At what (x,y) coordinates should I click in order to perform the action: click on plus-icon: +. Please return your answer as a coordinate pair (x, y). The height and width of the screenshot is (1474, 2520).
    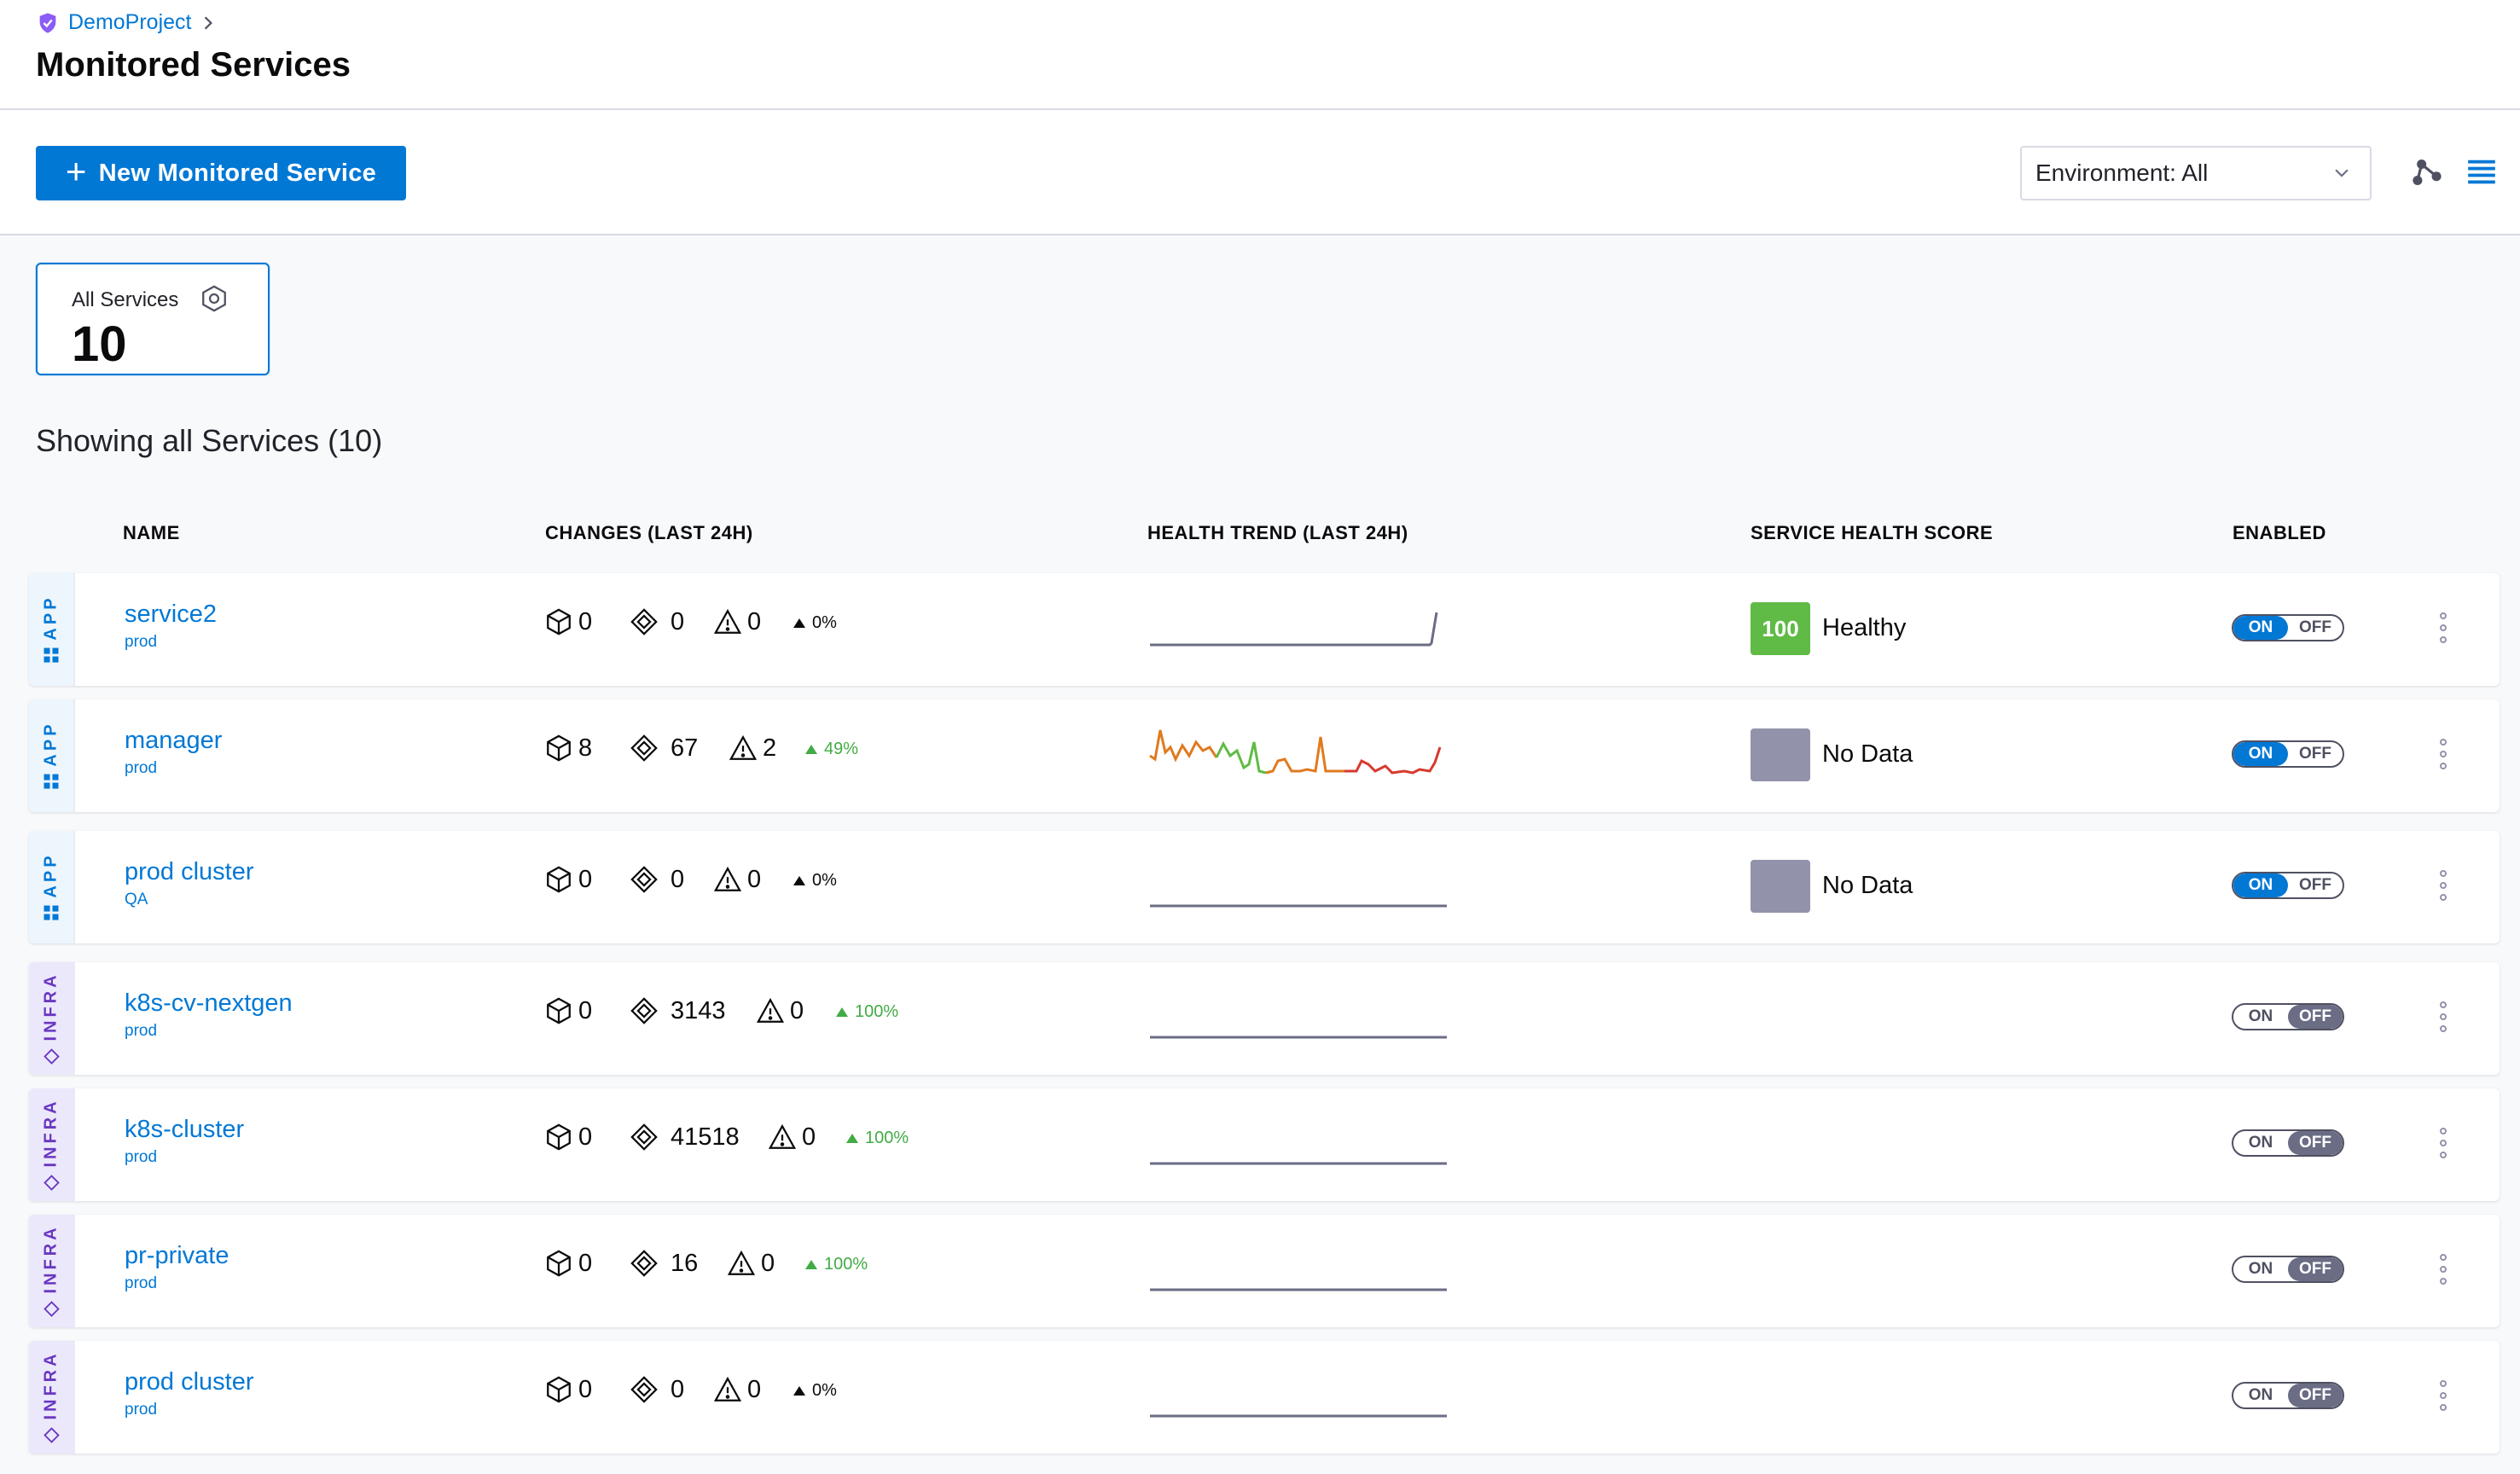
    Looking at the image, I should click on (76, 171).